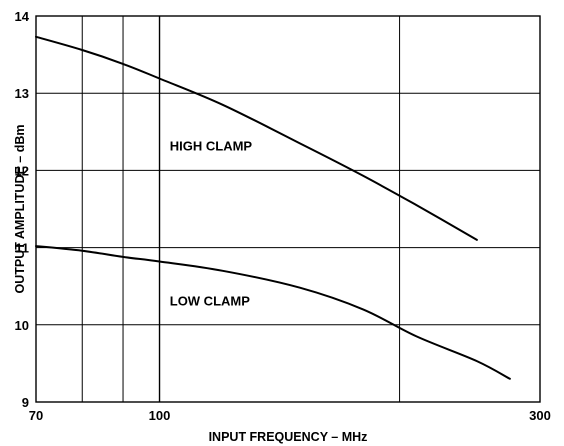 The width and height of the screenshot is (564, 446). I want to click on x-tick-label: 300, so click(540, 415).